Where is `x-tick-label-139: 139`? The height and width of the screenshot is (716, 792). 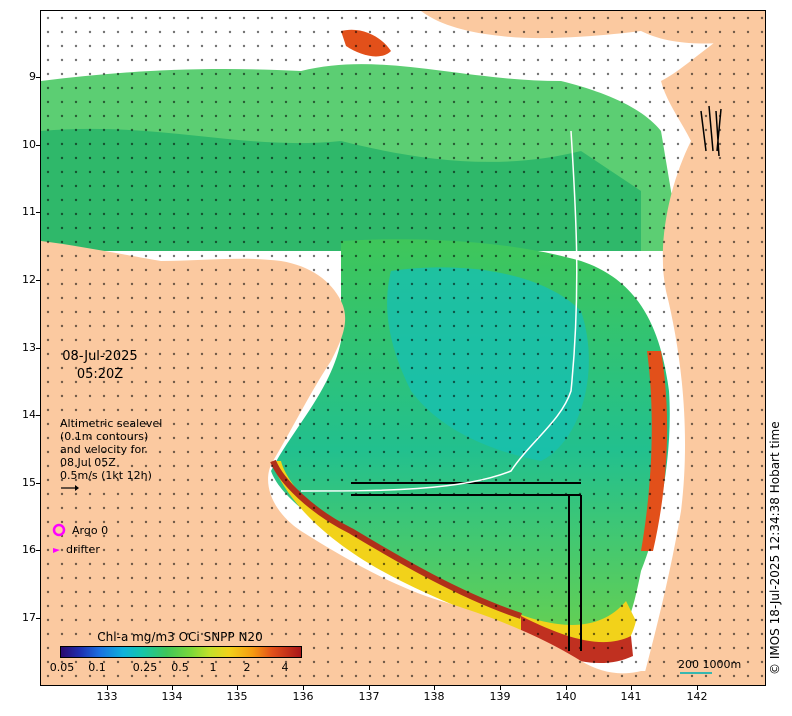 x-tick-label-139: 139 is located at coordinates (500, 696).